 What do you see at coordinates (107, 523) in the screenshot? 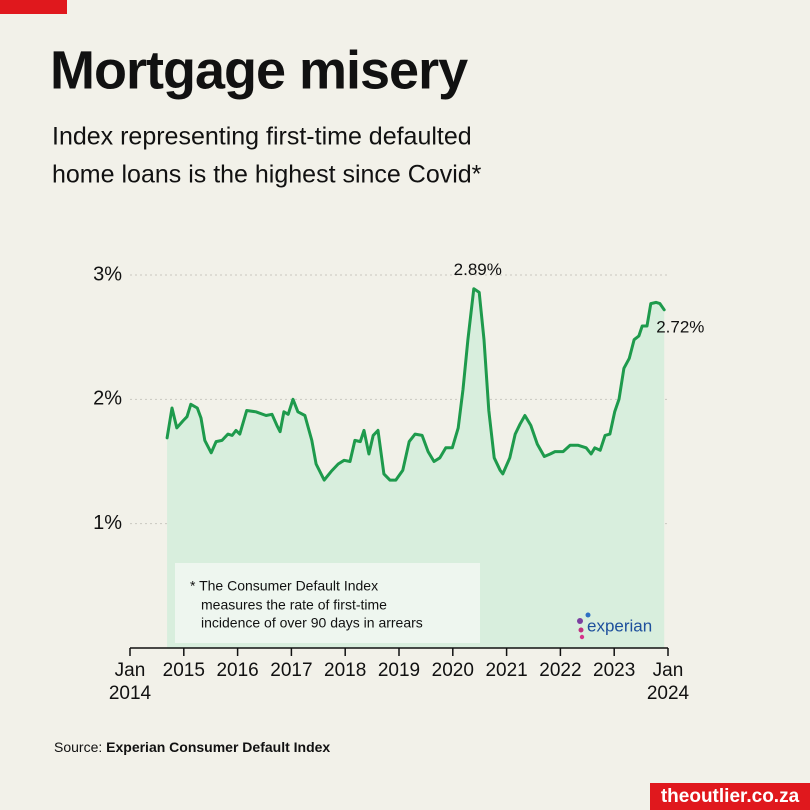
I see `y-tick-label: 1%` at bounding box center [107, 523].